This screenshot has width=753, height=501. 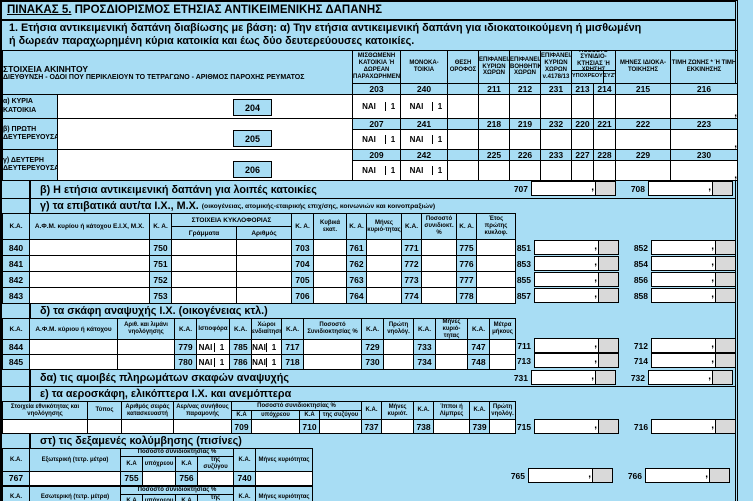 I want to click on boat-first-reg-input, so click(x=398, y=347).